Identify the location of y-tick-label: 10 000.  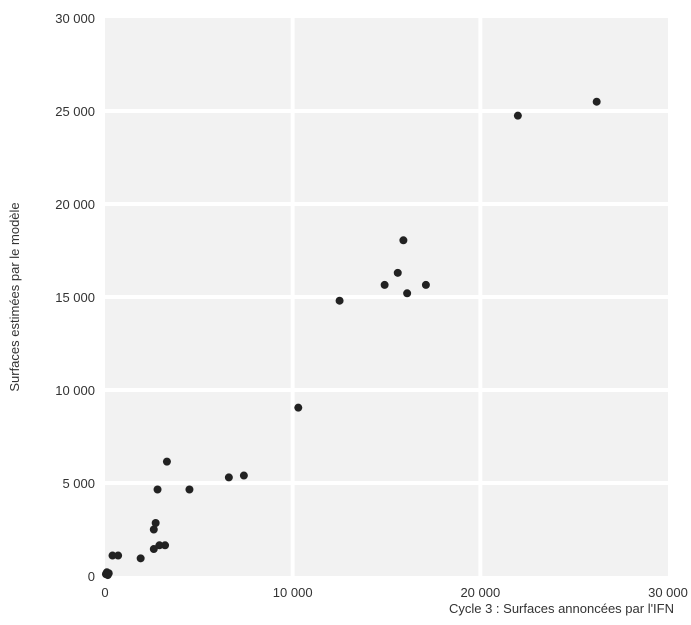
(75, 390).